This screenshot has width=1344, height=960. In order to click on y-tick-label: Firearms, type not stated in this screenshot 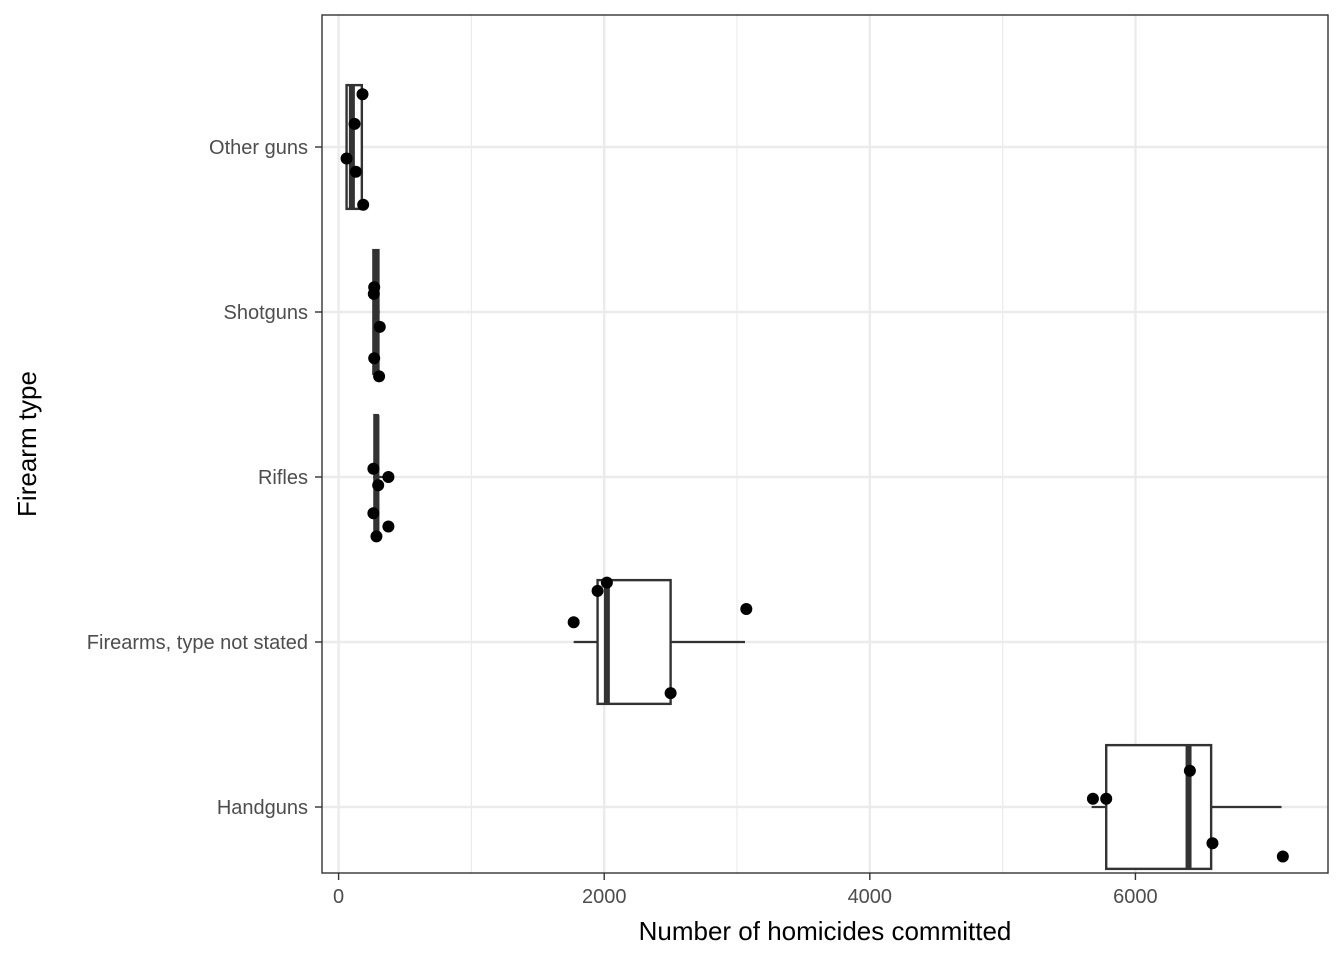, I will do `click(197, 643)`.